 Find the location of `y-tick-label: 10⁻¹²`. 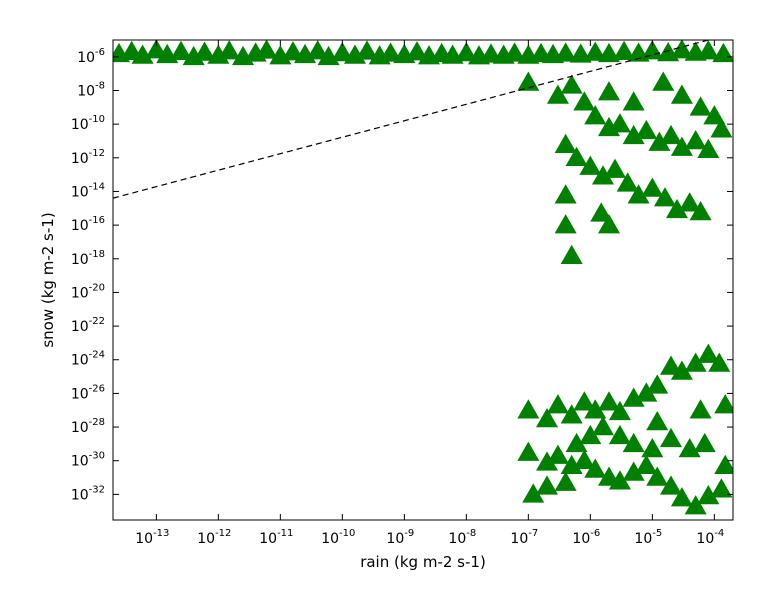

y-tick-label: 10⁻¹² is located at coordinates (88, 157).